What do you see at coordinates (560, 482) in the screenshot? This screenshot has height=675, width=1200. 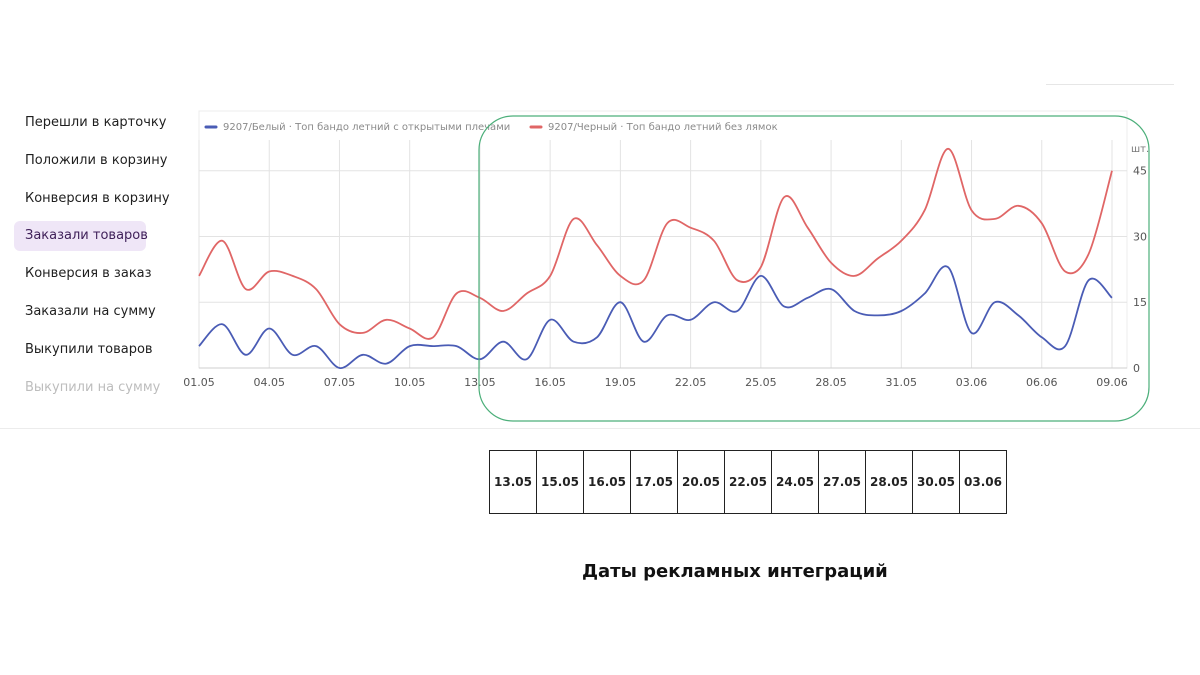 I see `ad-date-cell: 15.05` at bounding box center [560, 482].